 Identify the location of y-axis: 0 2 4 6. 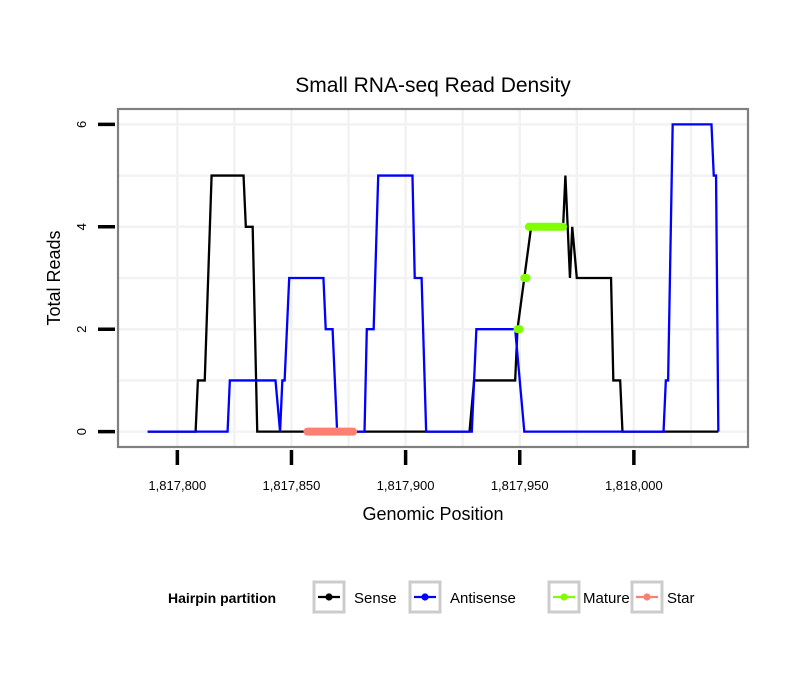
(94, 278).